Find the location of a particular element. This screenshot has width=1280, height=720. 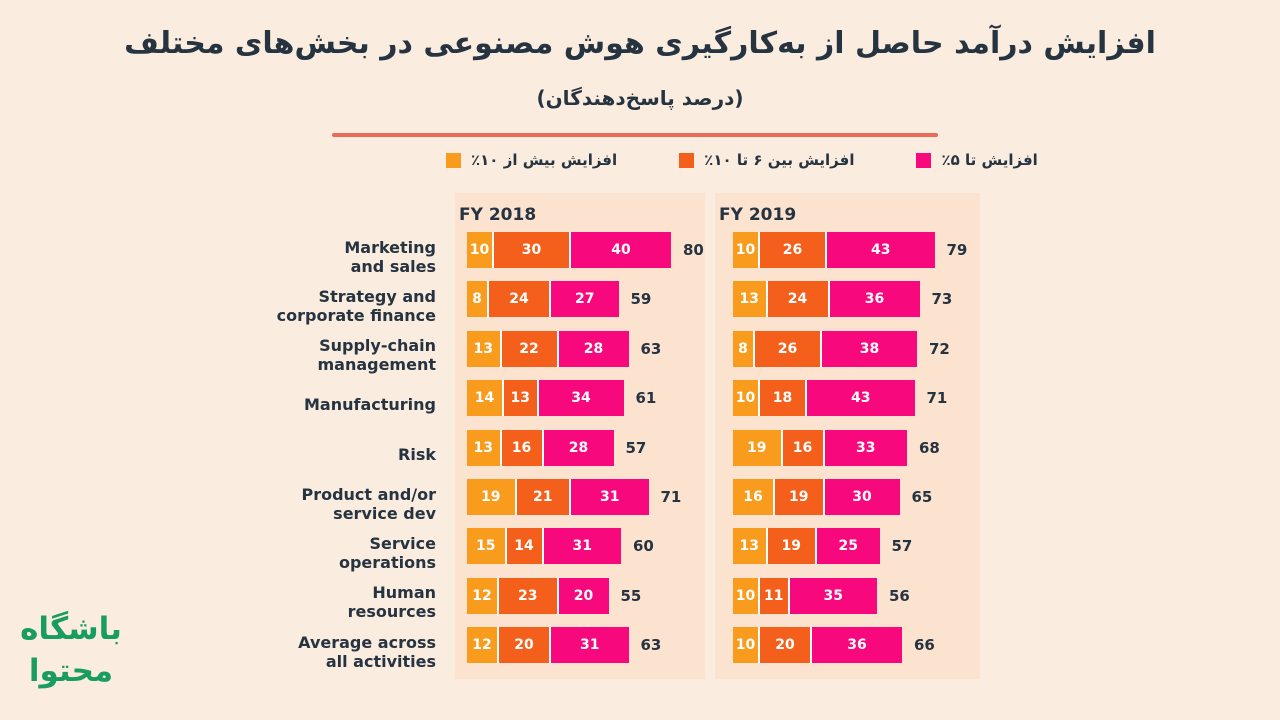

stacked-bar: 10 11 35 is located at coordinates (805, 595).